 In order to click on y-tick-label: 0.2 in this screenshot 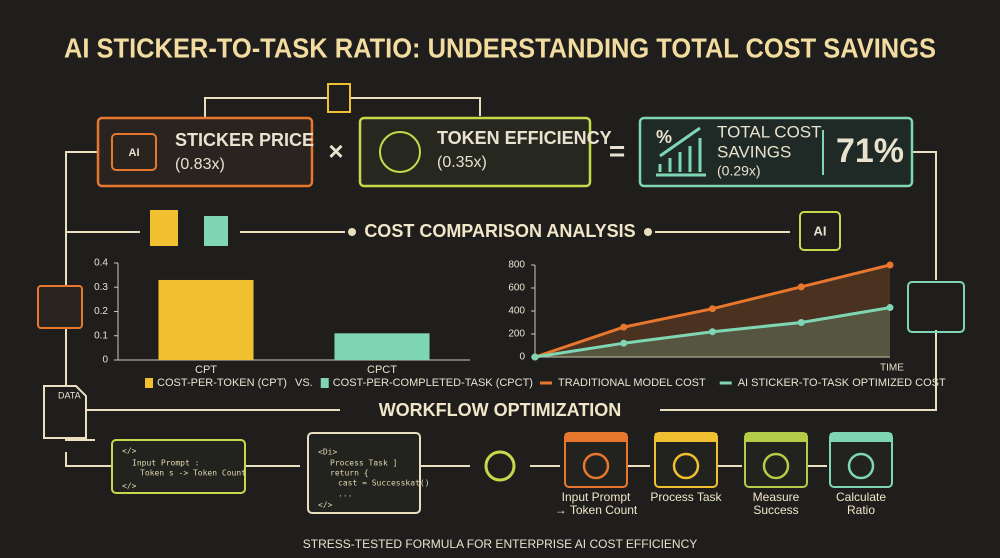, I will do `click(101, 311)`.